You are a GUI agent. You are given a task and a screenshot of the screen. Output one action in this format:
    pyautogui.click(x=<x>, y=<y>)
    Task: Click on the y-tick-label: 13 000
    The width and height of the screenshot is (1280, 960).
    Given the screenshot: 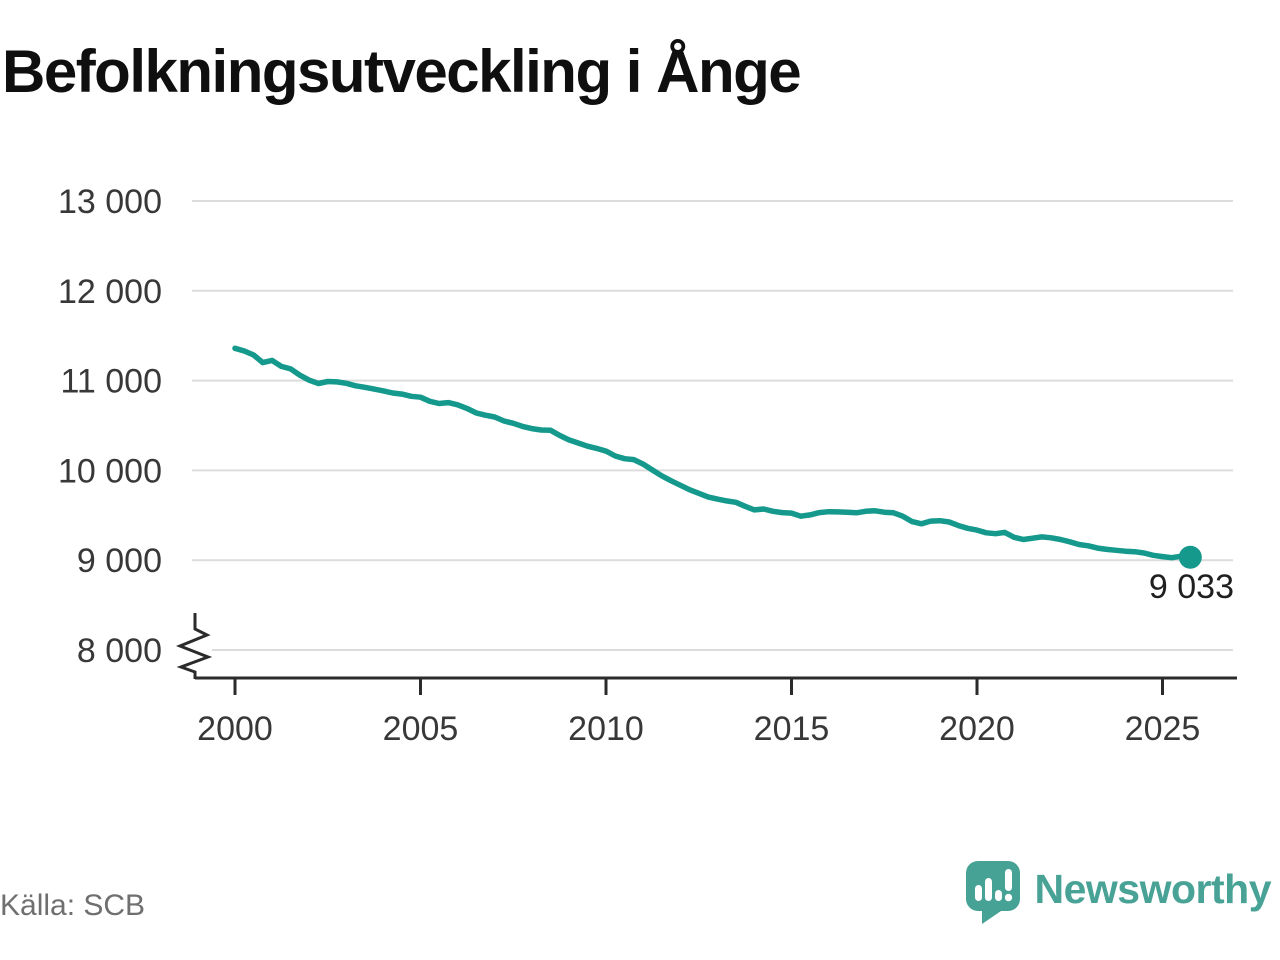 What is the action you would take?
    pyautogui.click(x=110, y=202)
    